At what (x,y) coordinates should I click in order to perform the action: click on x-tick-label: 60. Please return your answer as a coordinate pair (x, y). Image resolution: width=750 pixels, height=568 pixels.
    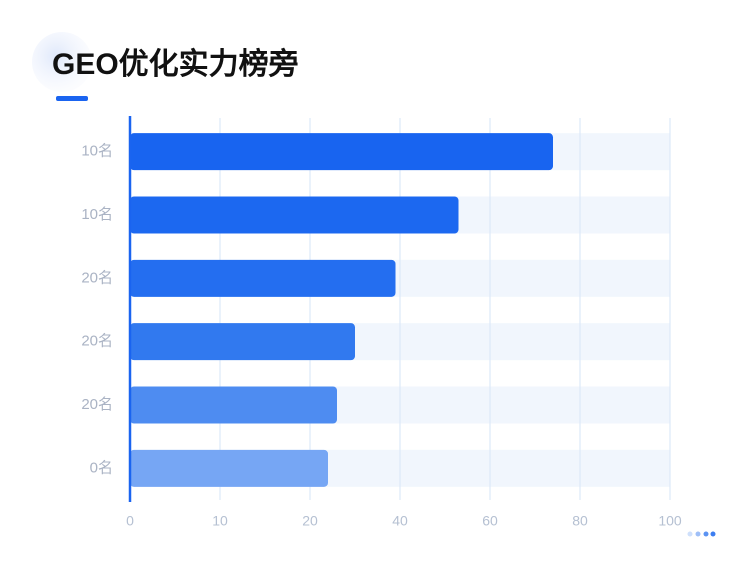
    Looking at the image, I should click on (490, 521).